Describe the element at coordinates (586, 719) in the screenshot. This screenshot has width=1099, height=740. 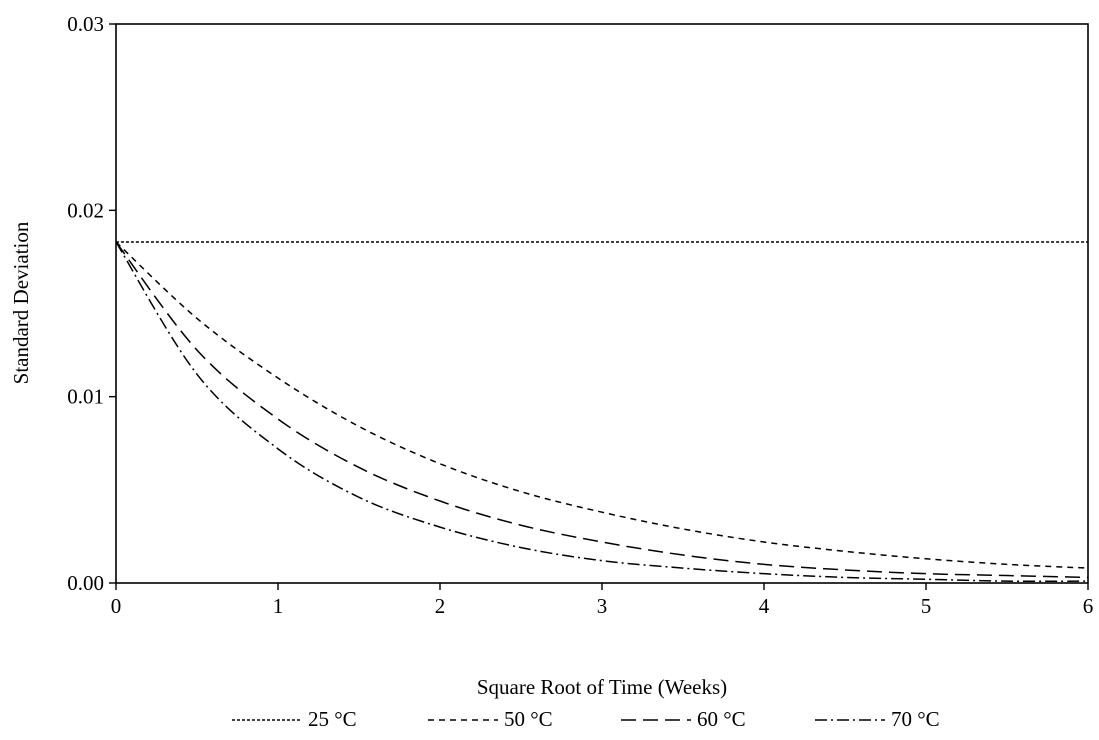
I see `legend: 25 °C 50 °C 60 °C 70 °C` at that location.